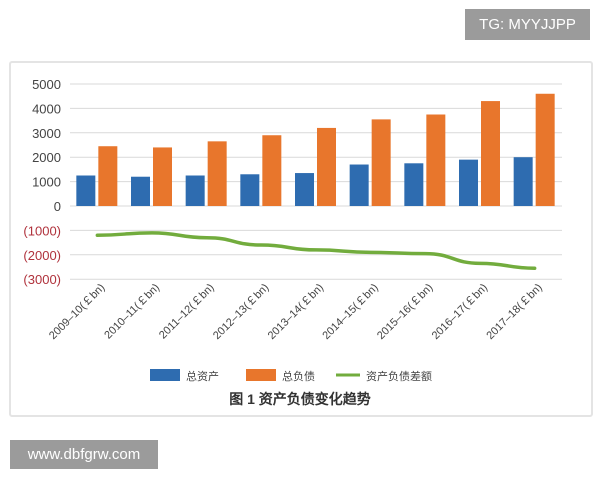  I want to click on x-tick-label: 2015–16(￡bn), so click(405, 312).